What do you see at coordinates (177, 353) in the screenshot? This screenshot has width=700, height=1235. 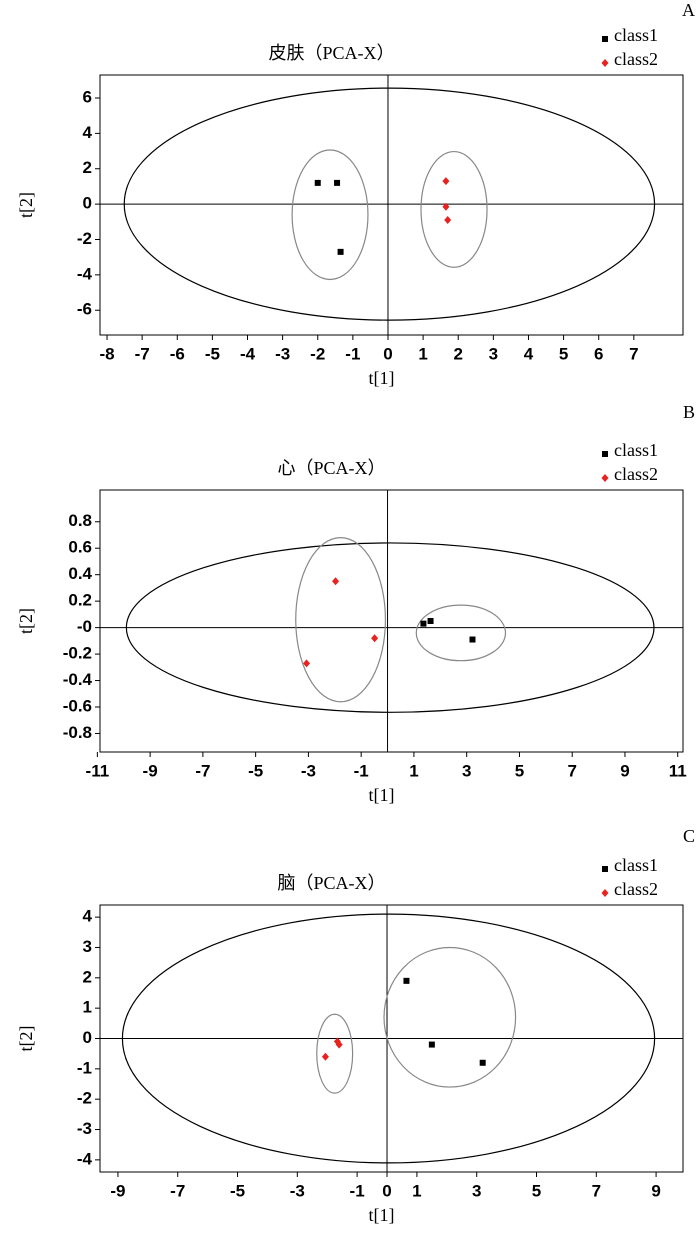 I see `x-tick-label: -6` at bounding box center [177, 353].